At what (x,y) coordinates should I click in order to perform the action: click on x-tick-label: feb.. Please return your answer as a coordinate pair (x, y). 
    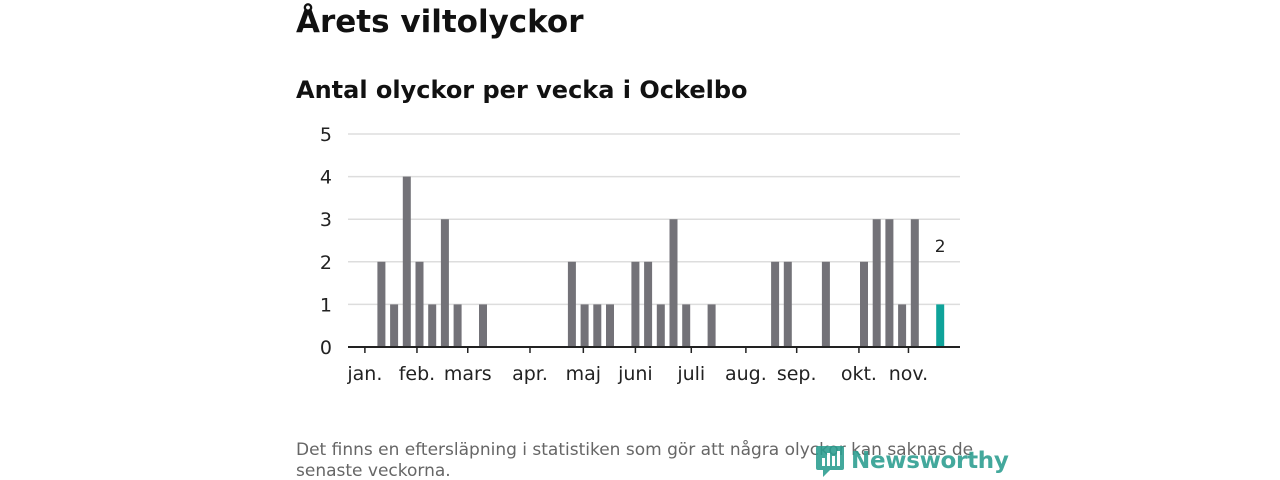
    Looking at the image, I should click on (417, 374).